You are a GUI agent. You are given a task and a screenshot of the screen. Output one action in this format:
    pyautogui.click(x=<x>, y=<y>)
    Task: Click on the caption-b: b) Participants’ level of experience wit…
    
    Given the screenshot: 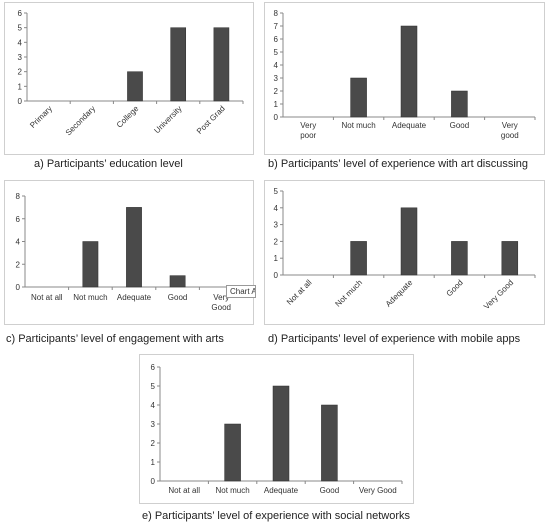 What is the action you would take?
    pyautogui.click(x=398, y=164)
    